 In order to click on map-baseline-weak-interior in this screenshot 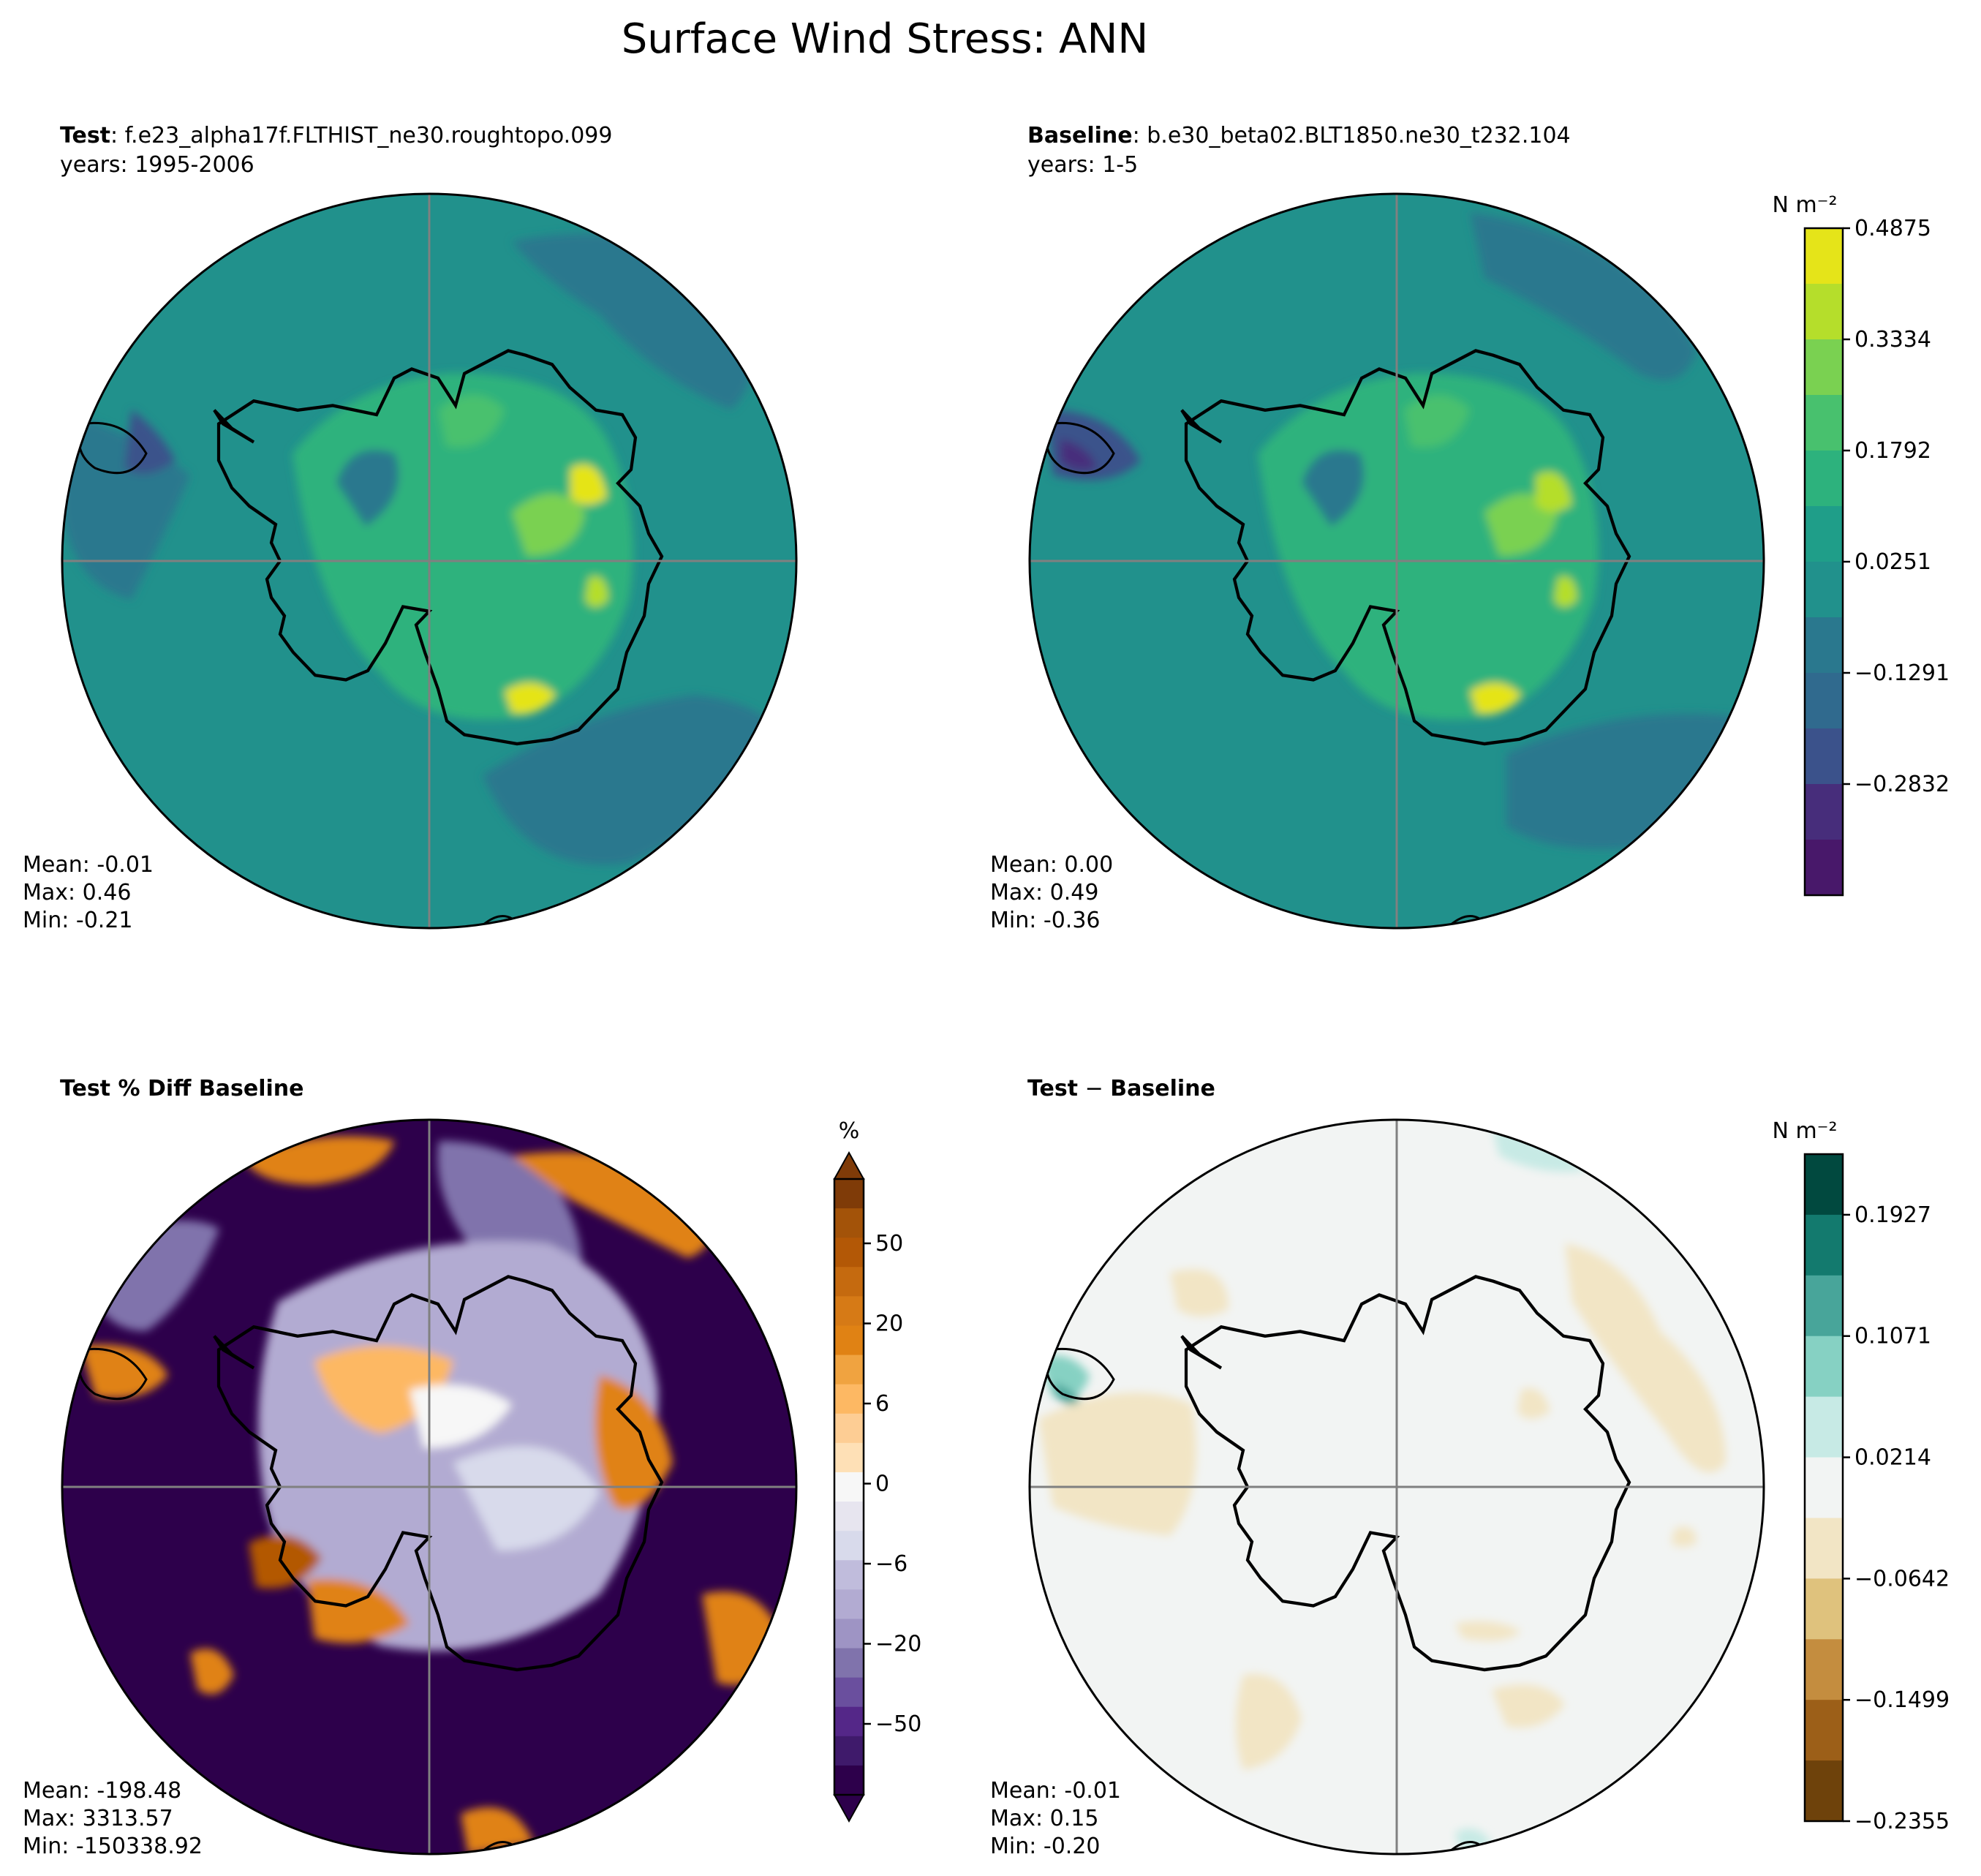, I will do `click(1333, 488)`.